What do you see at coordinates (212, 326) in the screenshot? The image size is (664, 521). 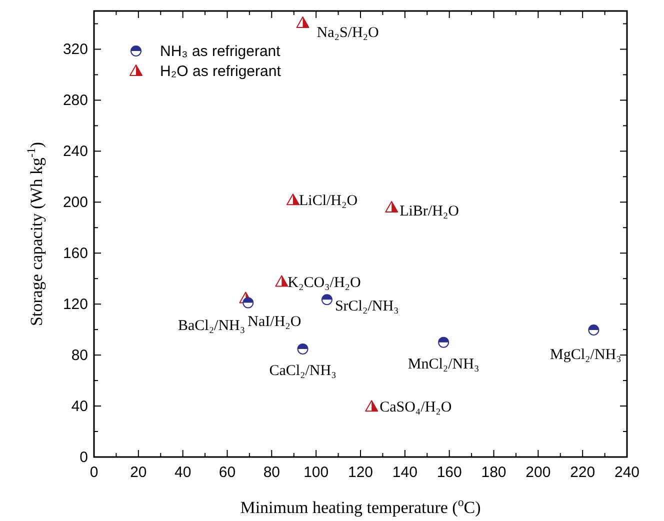 I see `annotation: BaCl₂/NH₃` at bounding box center [212, 326].